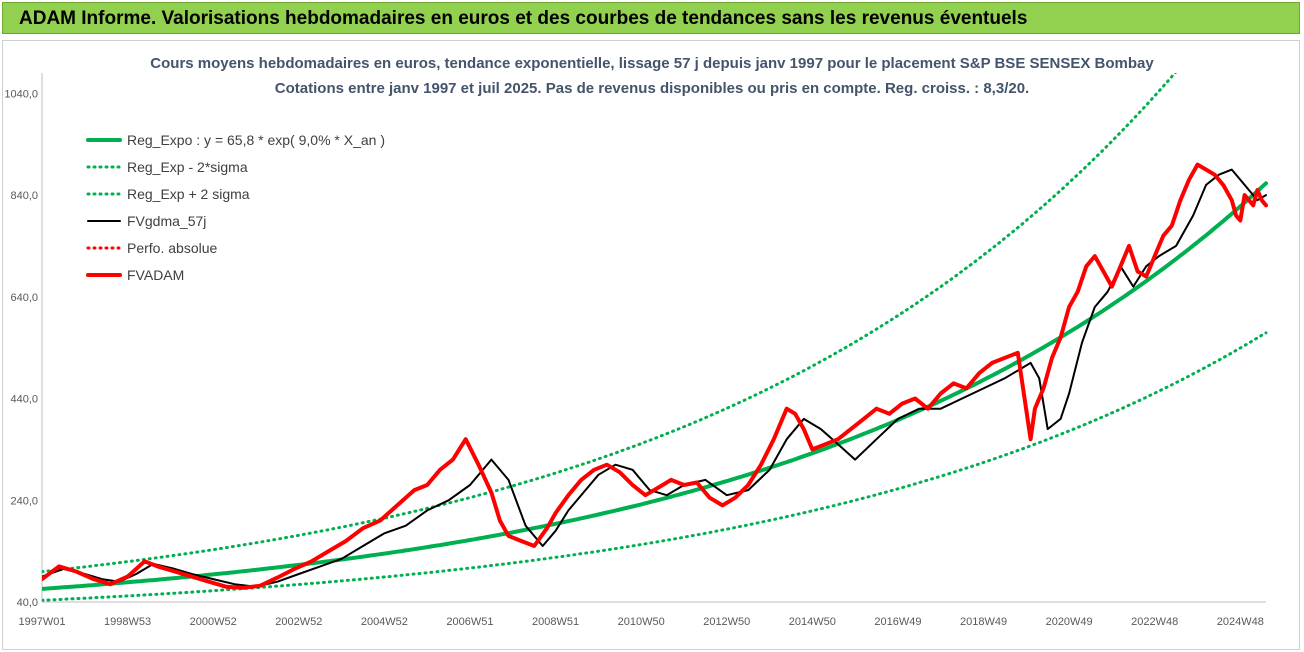 The image size is (1304, 652). Describe the element at coordinates (256, 140) in the screenshot. I see `legend-label-0: Reg_Expo : y = 65,8 * exp( 9,0% * X_an )` at that location.